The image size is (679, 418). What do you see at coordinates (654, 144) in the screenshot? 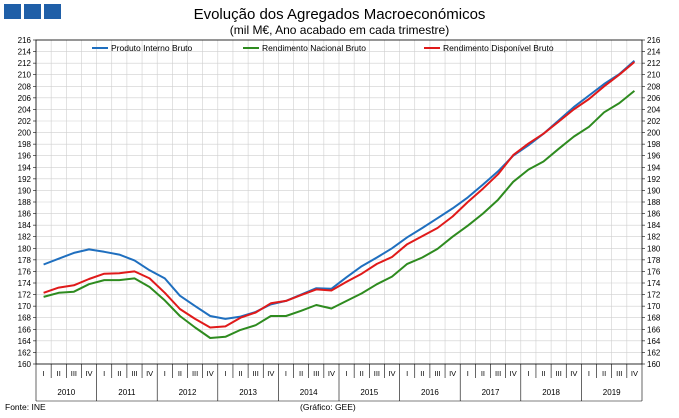
I see `y-tick-label-right: 198` at bounding box center [654, 144].